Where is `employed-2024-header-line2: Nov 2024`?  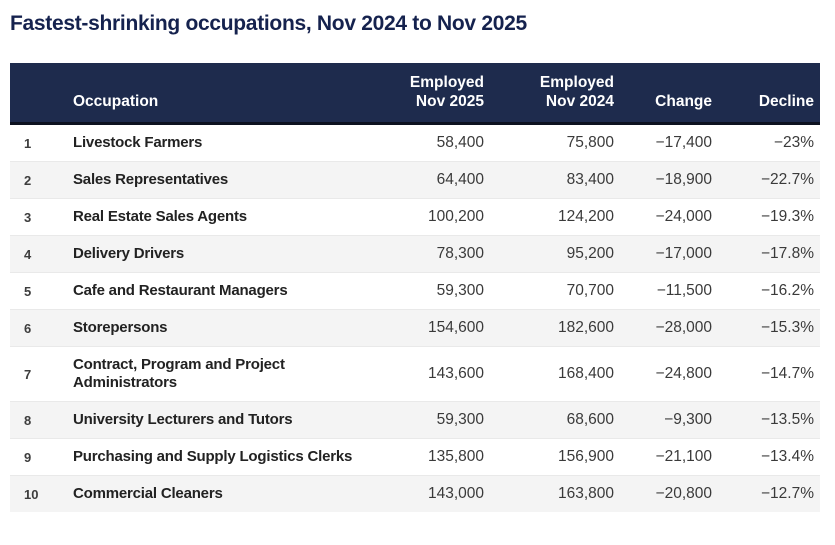
employed-2024-header-line2: Nov 2024 is located at coordinates (579, 101).